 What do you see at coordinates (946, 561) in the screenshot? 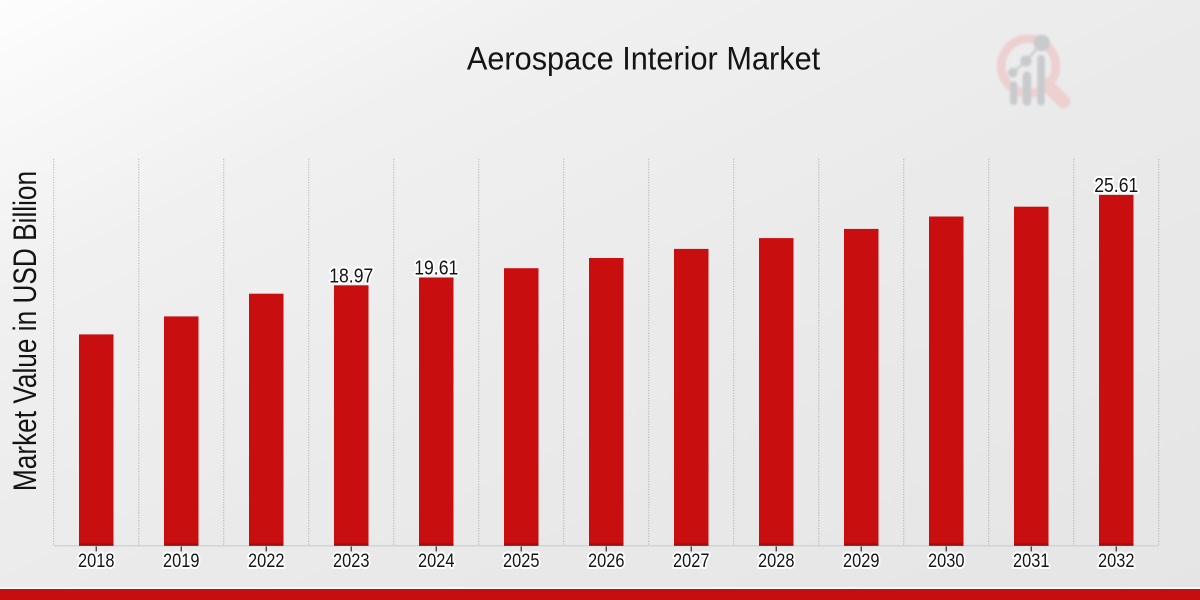
I see `svg-text: 2030` at bounding box center [946, 561].